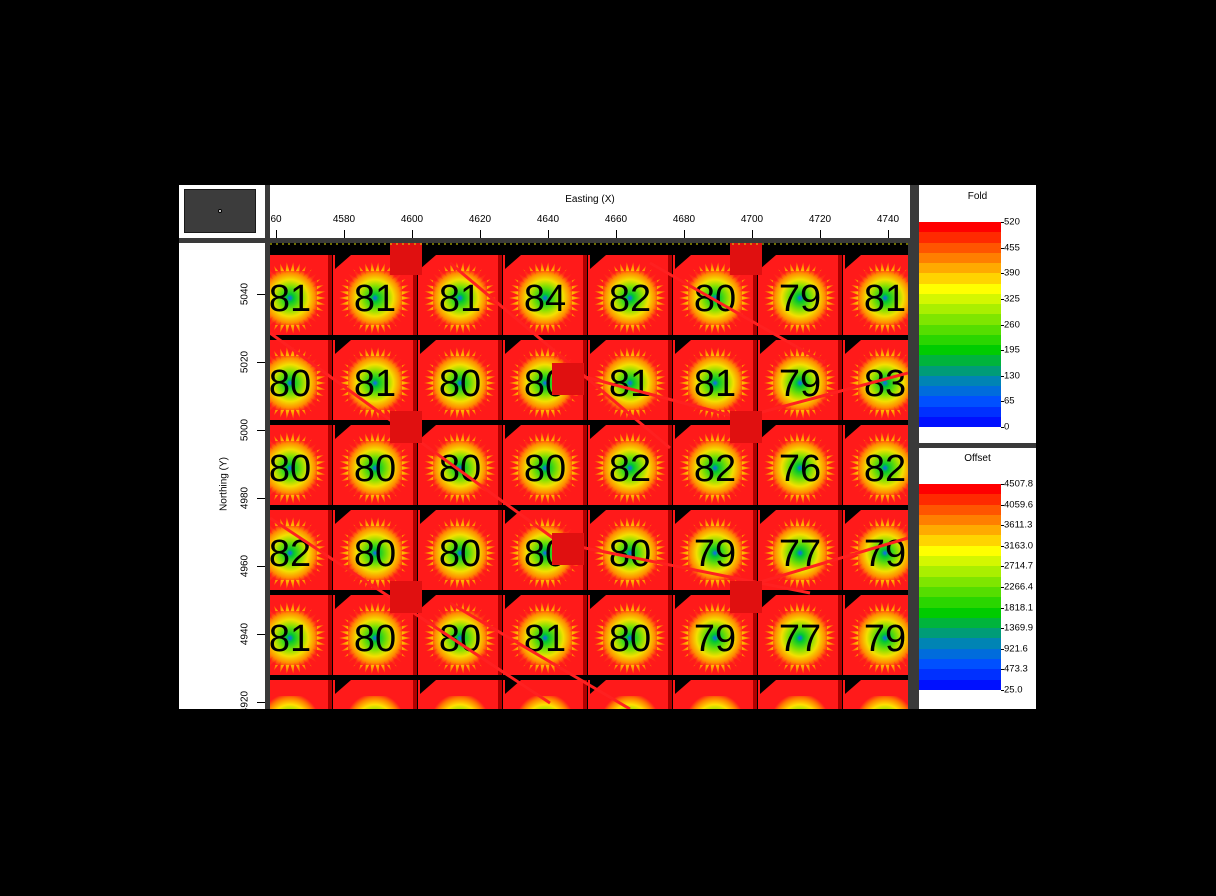  Describe the element at coordinates (960, 324) in the screenshot. I see `fold-colorbar` at that location.